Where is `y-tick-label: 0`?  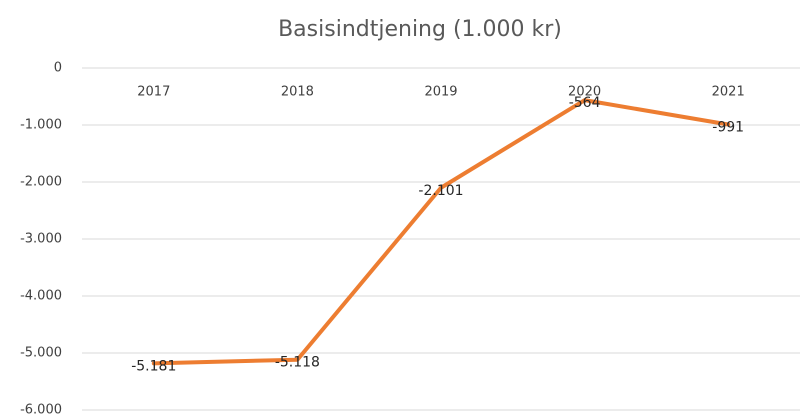
y-tick-label: 0 is located at coordinates (58, 68).